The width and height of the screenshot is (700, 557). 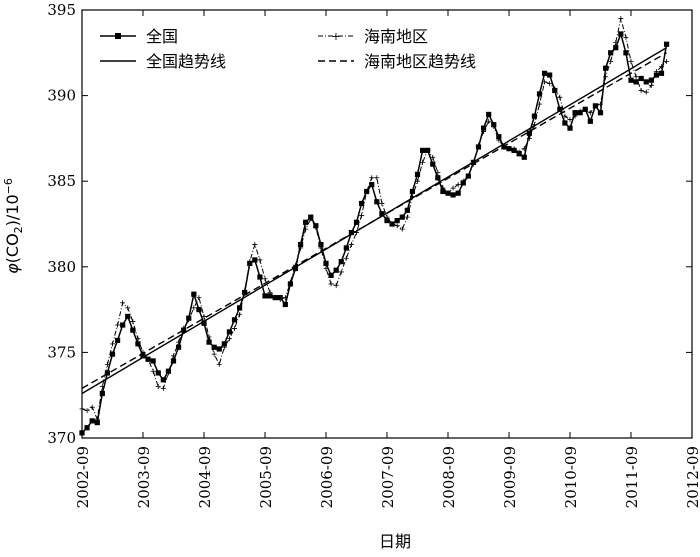 What do you see at coordinates (388, 477) in the screenshot?
I see `x-tick-label: 2007-09` at bounding box center [388, 477].